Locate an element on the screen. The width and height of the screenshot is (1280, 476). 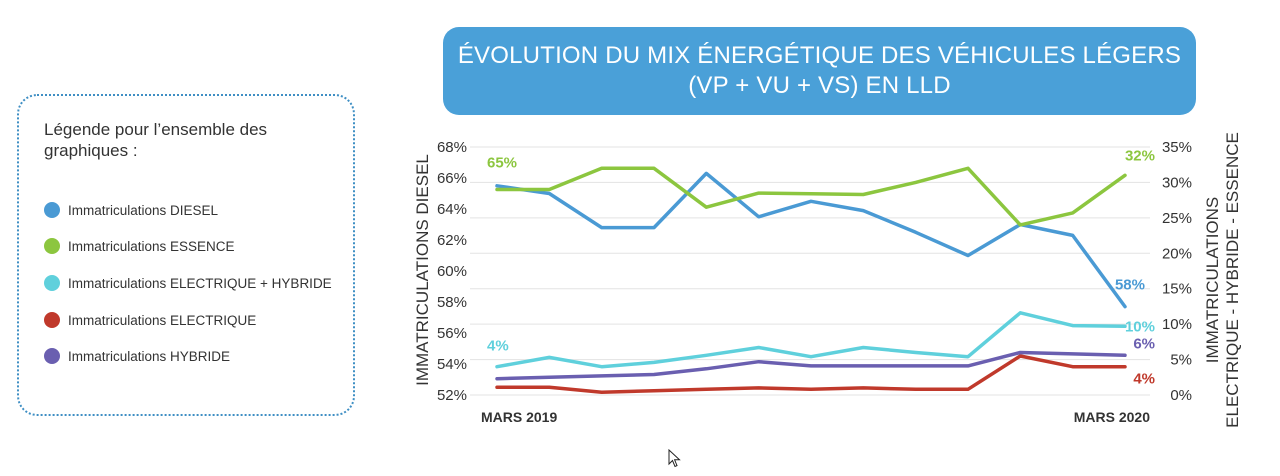
legend-title: Légende pour l’ensemble des graphiques : is located at coordinates (156, 140).